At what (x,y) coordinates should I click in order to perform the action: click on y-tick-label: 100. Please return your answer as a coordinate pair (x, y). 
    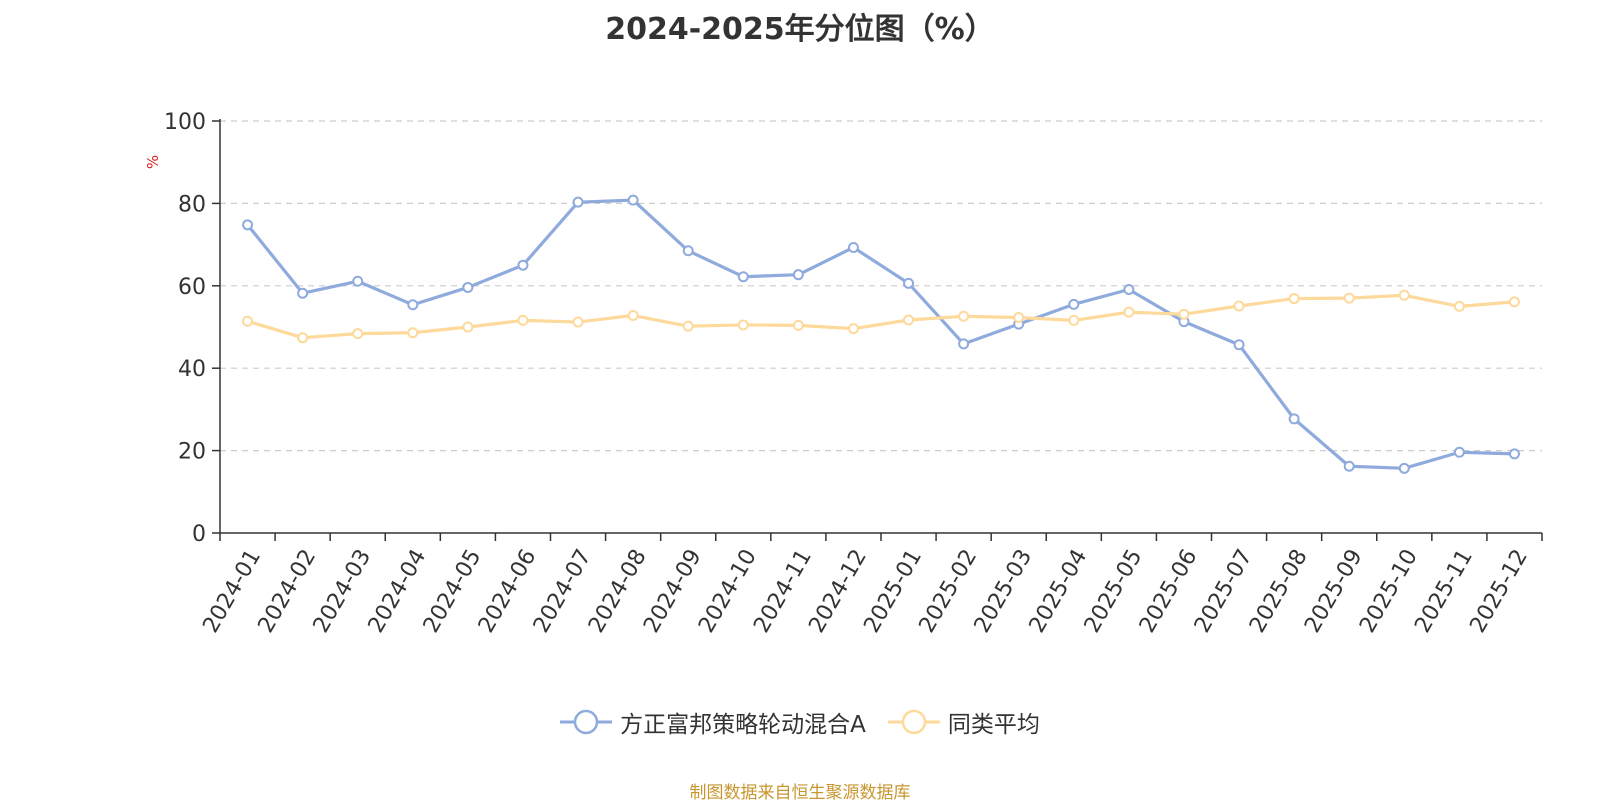
    Looking at the image, I should click on (185, 122).